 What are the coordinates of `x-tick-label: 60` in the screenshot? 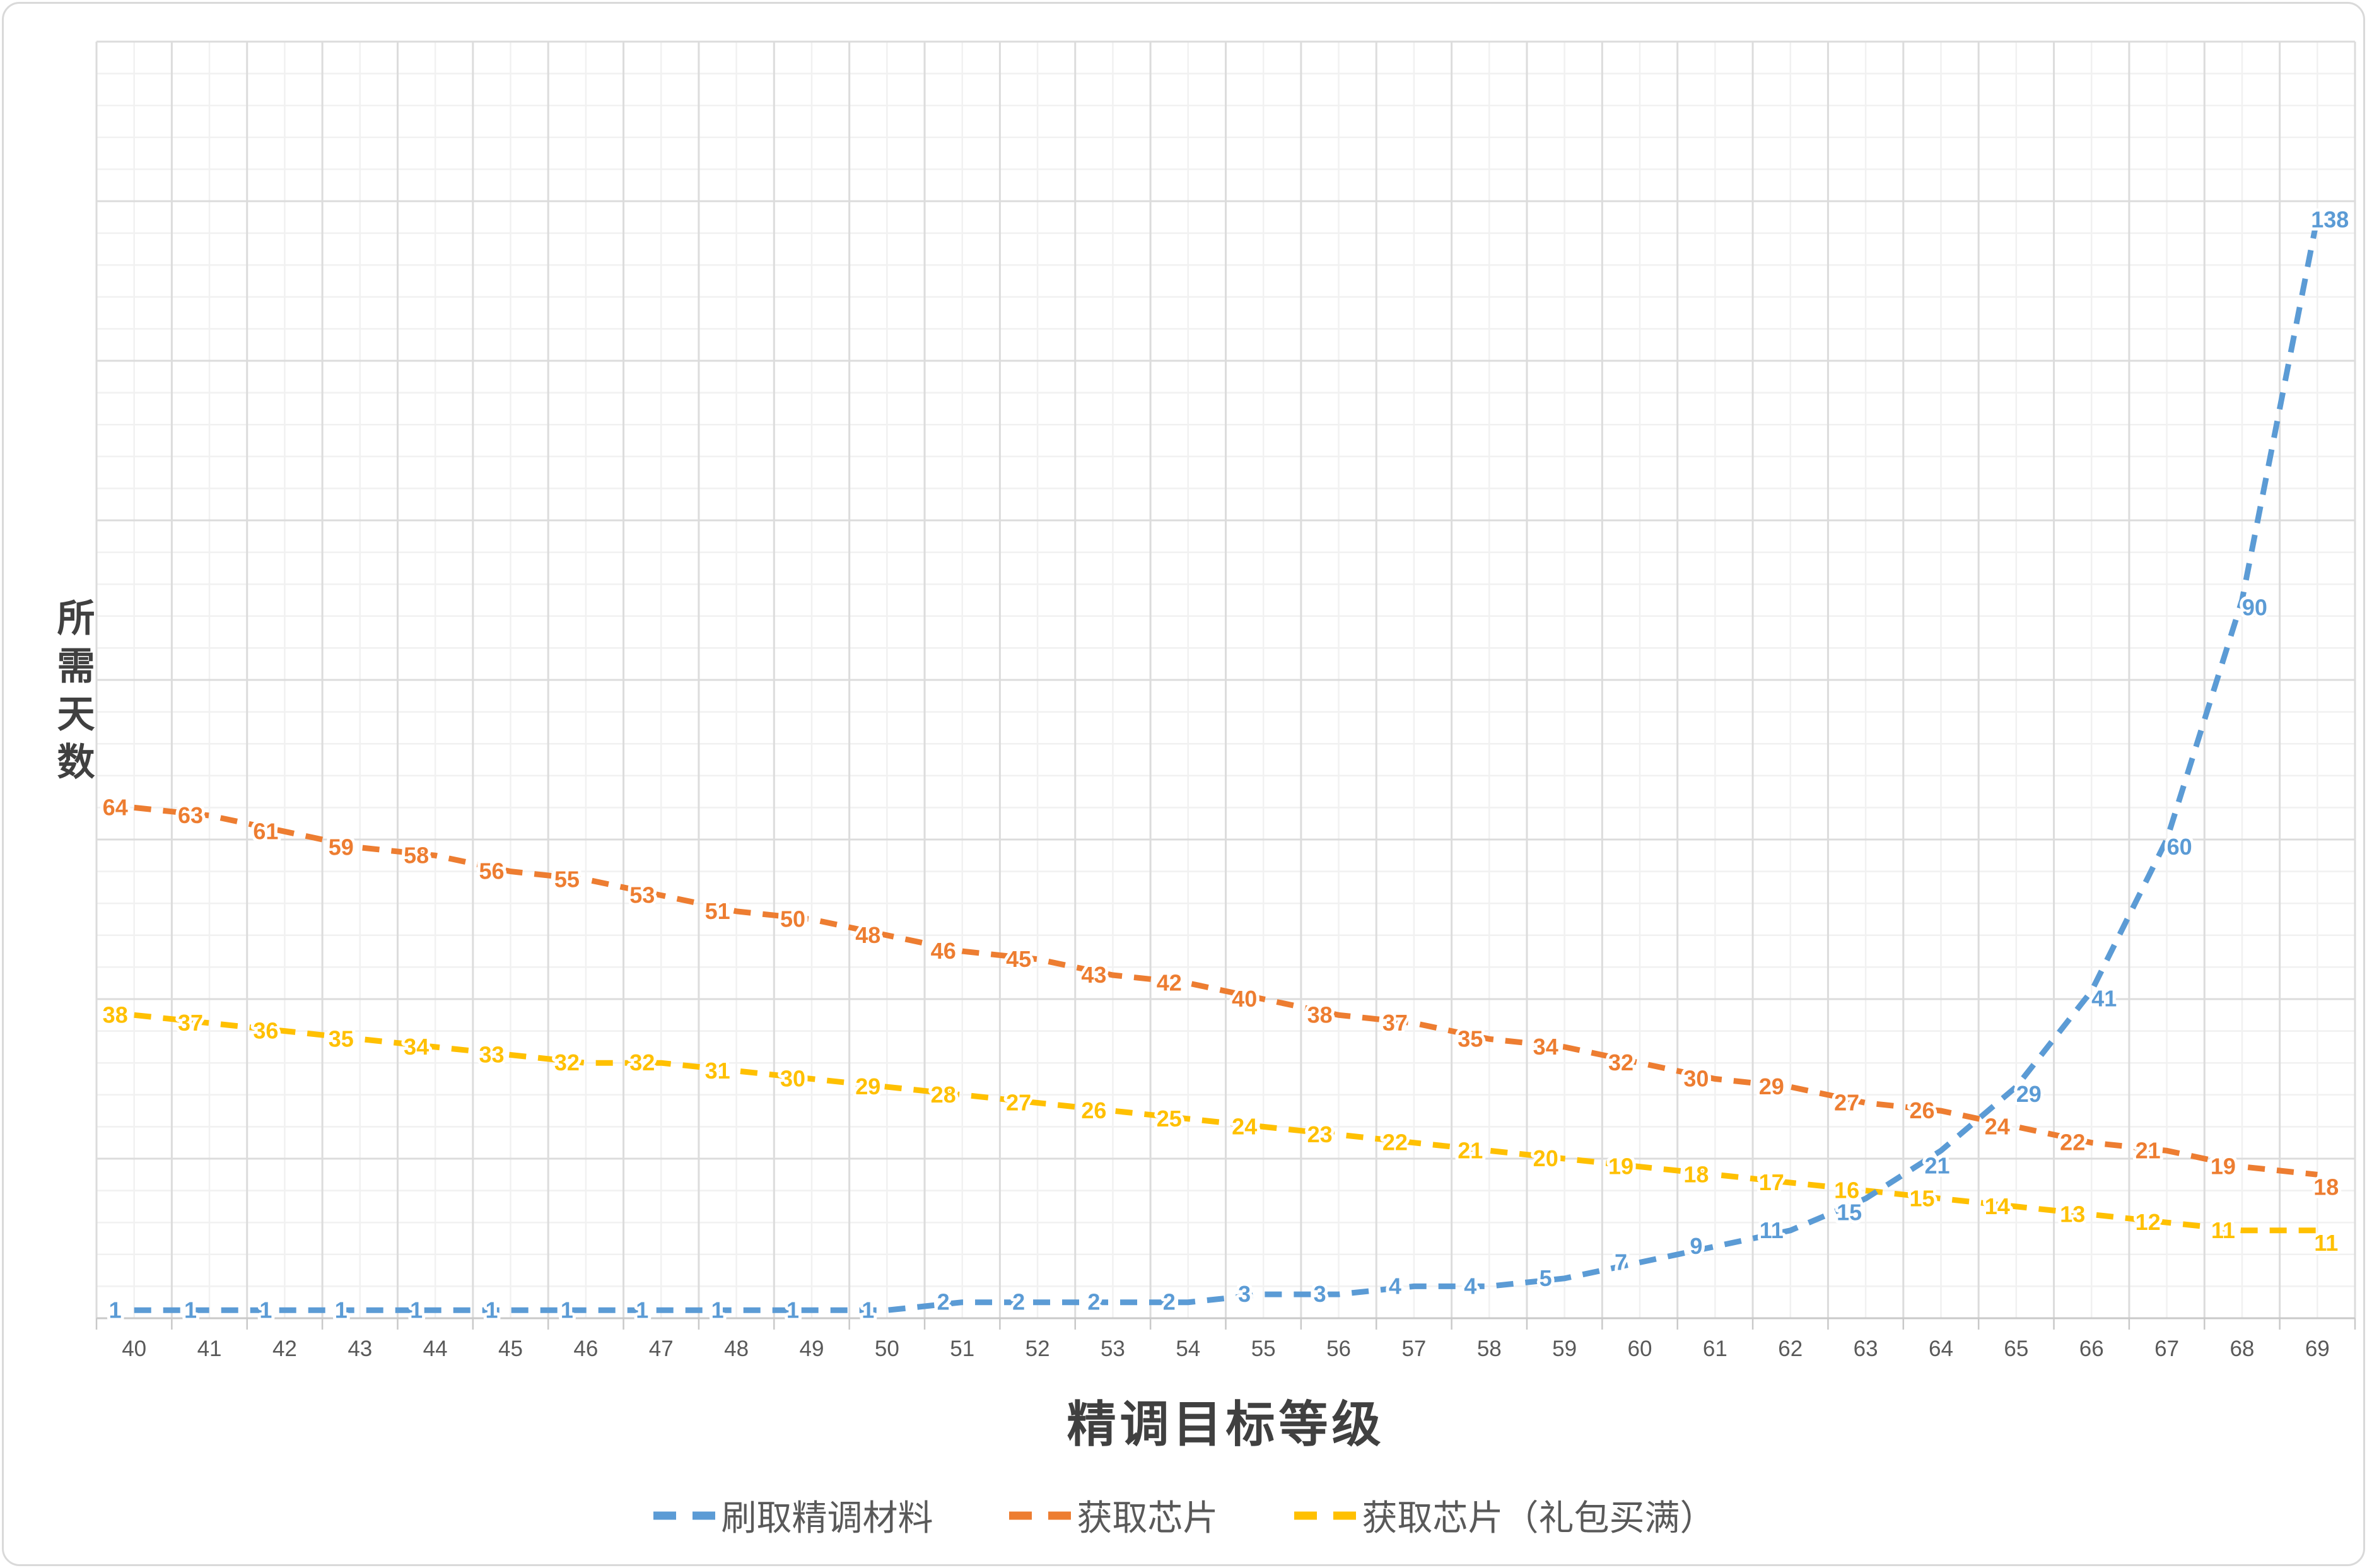 It's located at (1640, 1349).